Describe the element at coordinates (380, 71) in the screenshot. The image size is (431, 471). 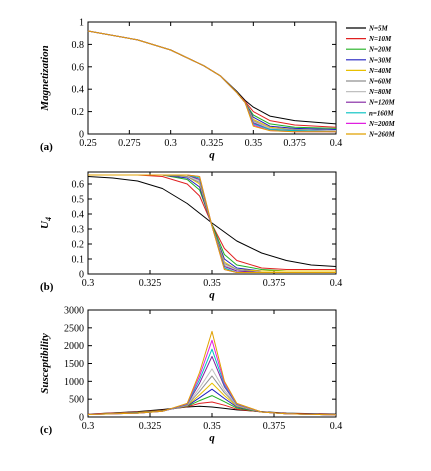
I see `legend-entry: N=40M` at that location.